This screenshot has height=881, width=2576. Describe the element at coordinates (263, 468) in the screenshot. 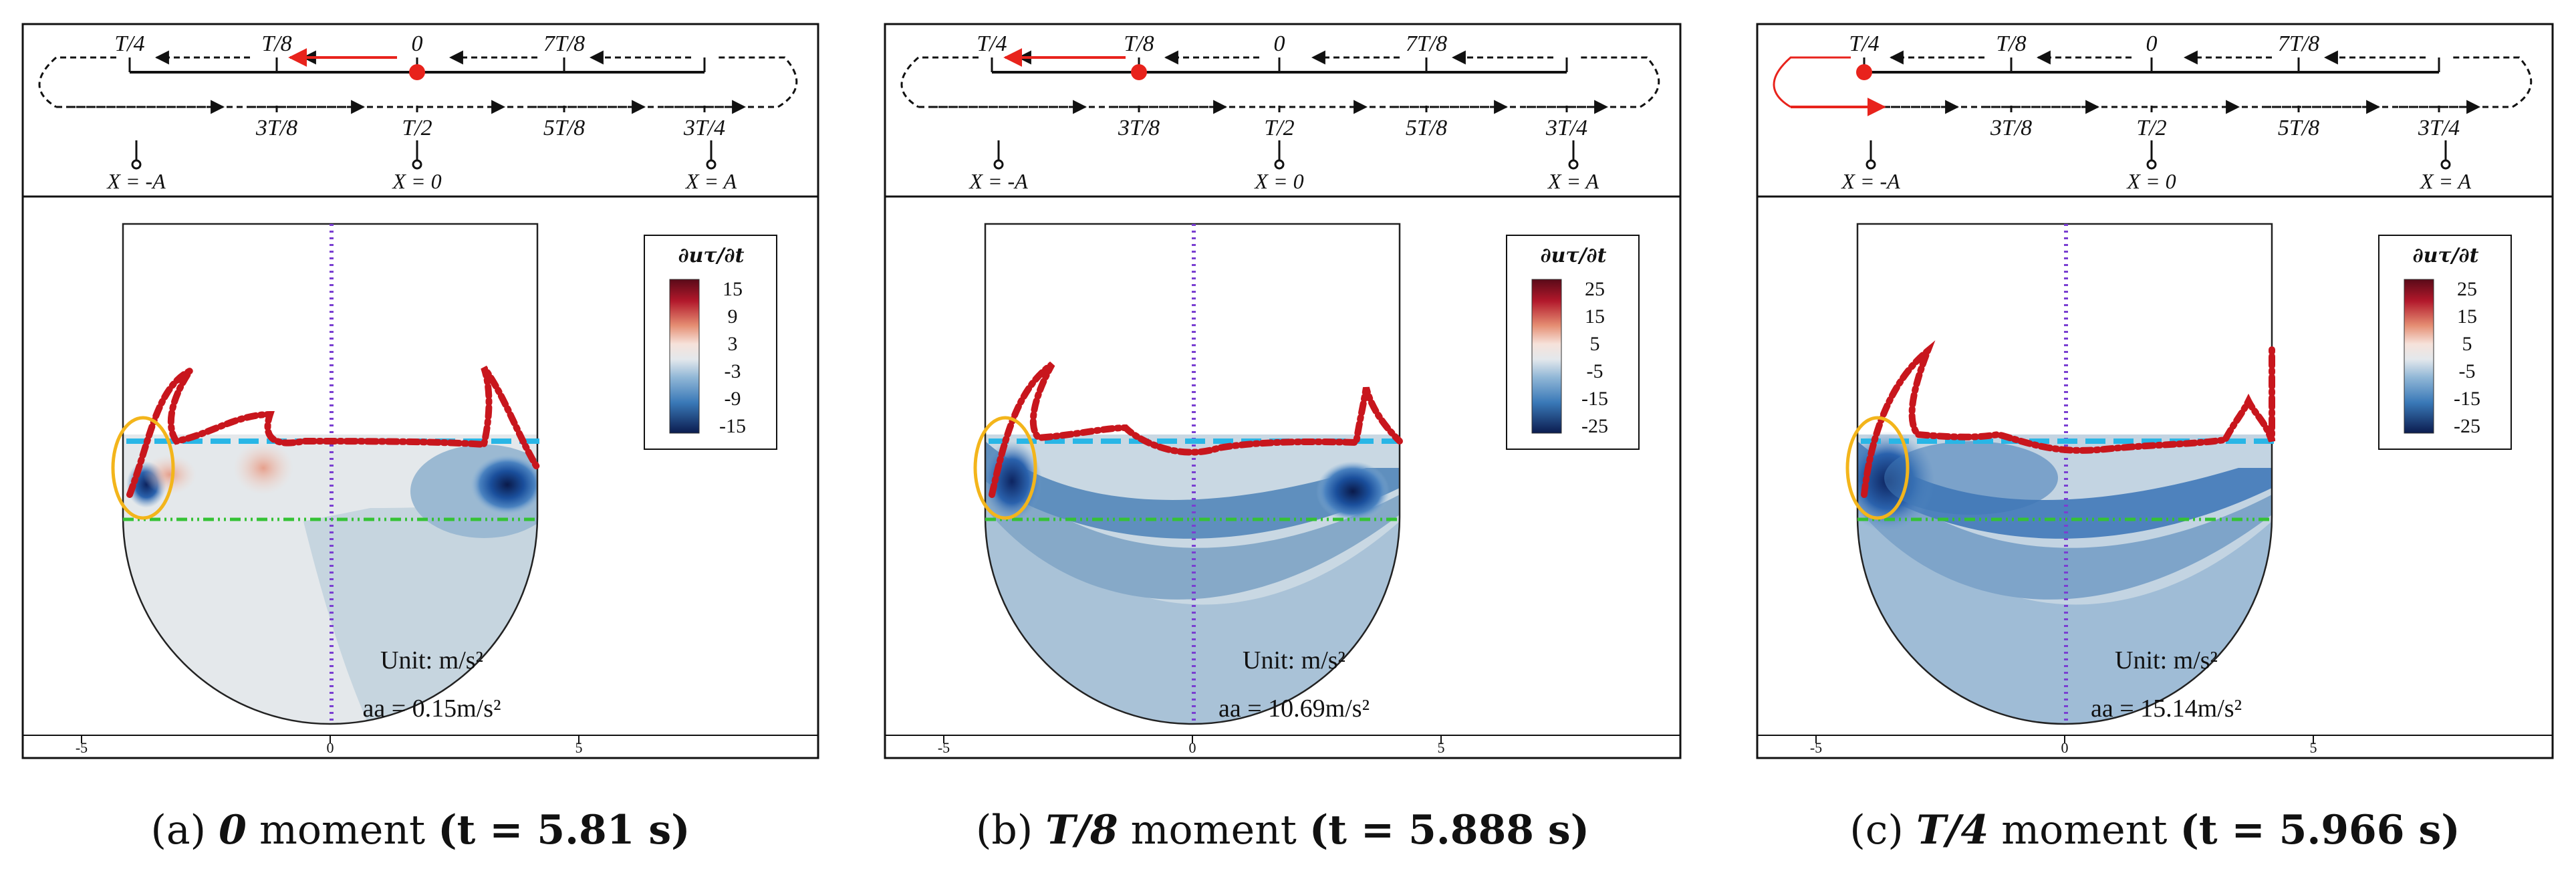

I see `positive-region` at that location.